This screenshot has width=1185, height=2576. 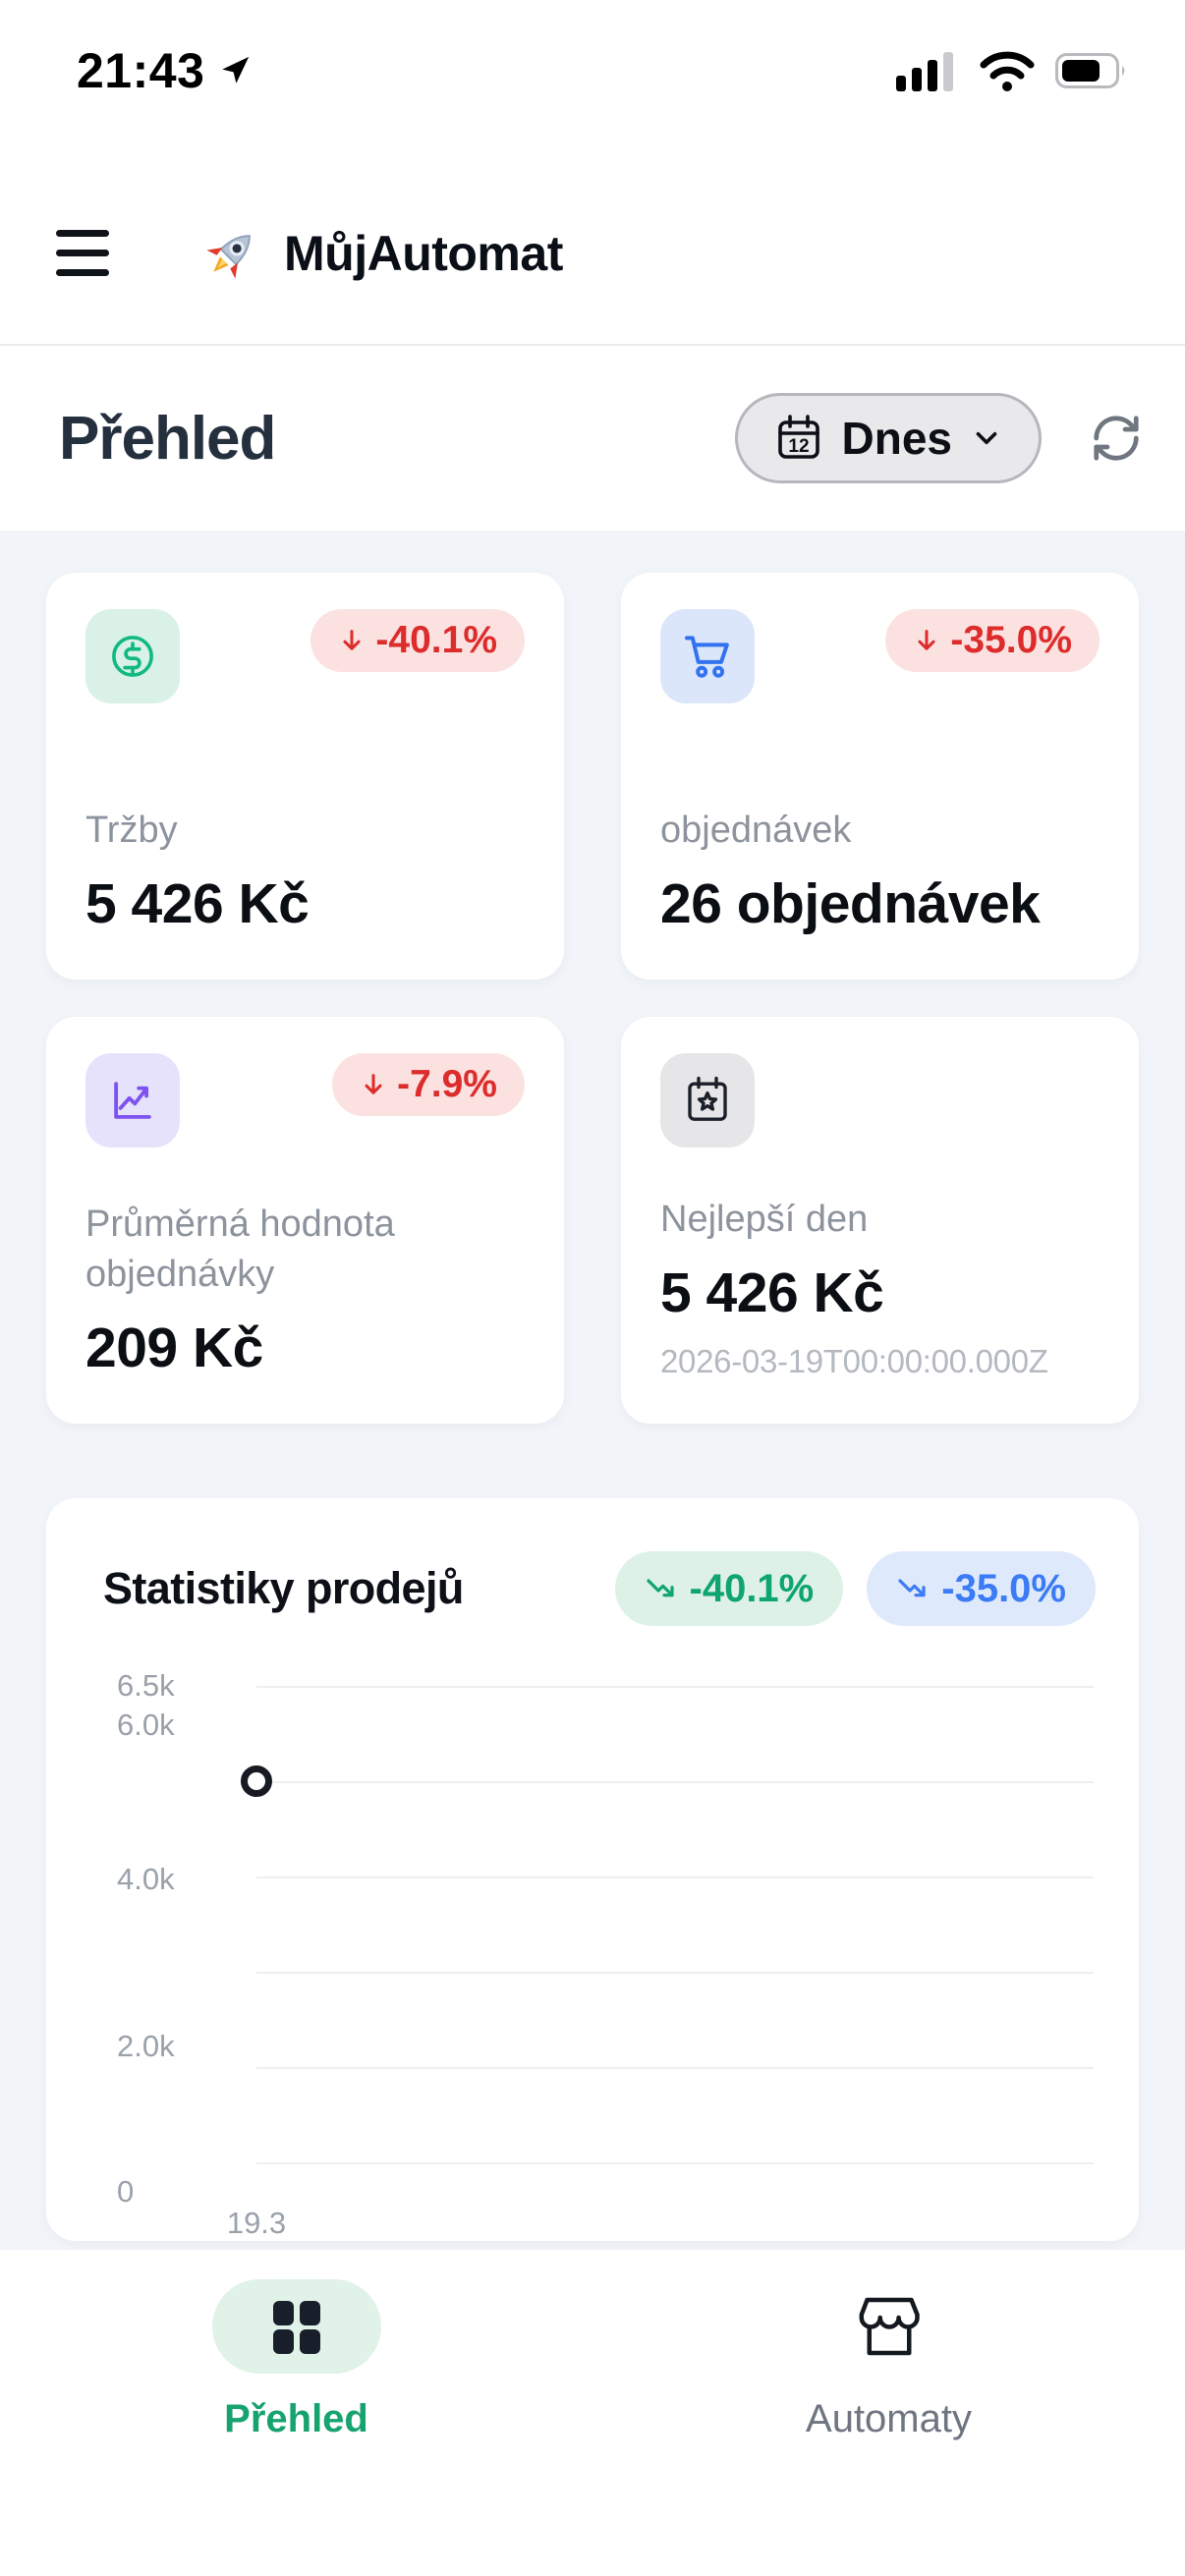 I want to click on calendar-star-icon, so click(x=708, y=1100).